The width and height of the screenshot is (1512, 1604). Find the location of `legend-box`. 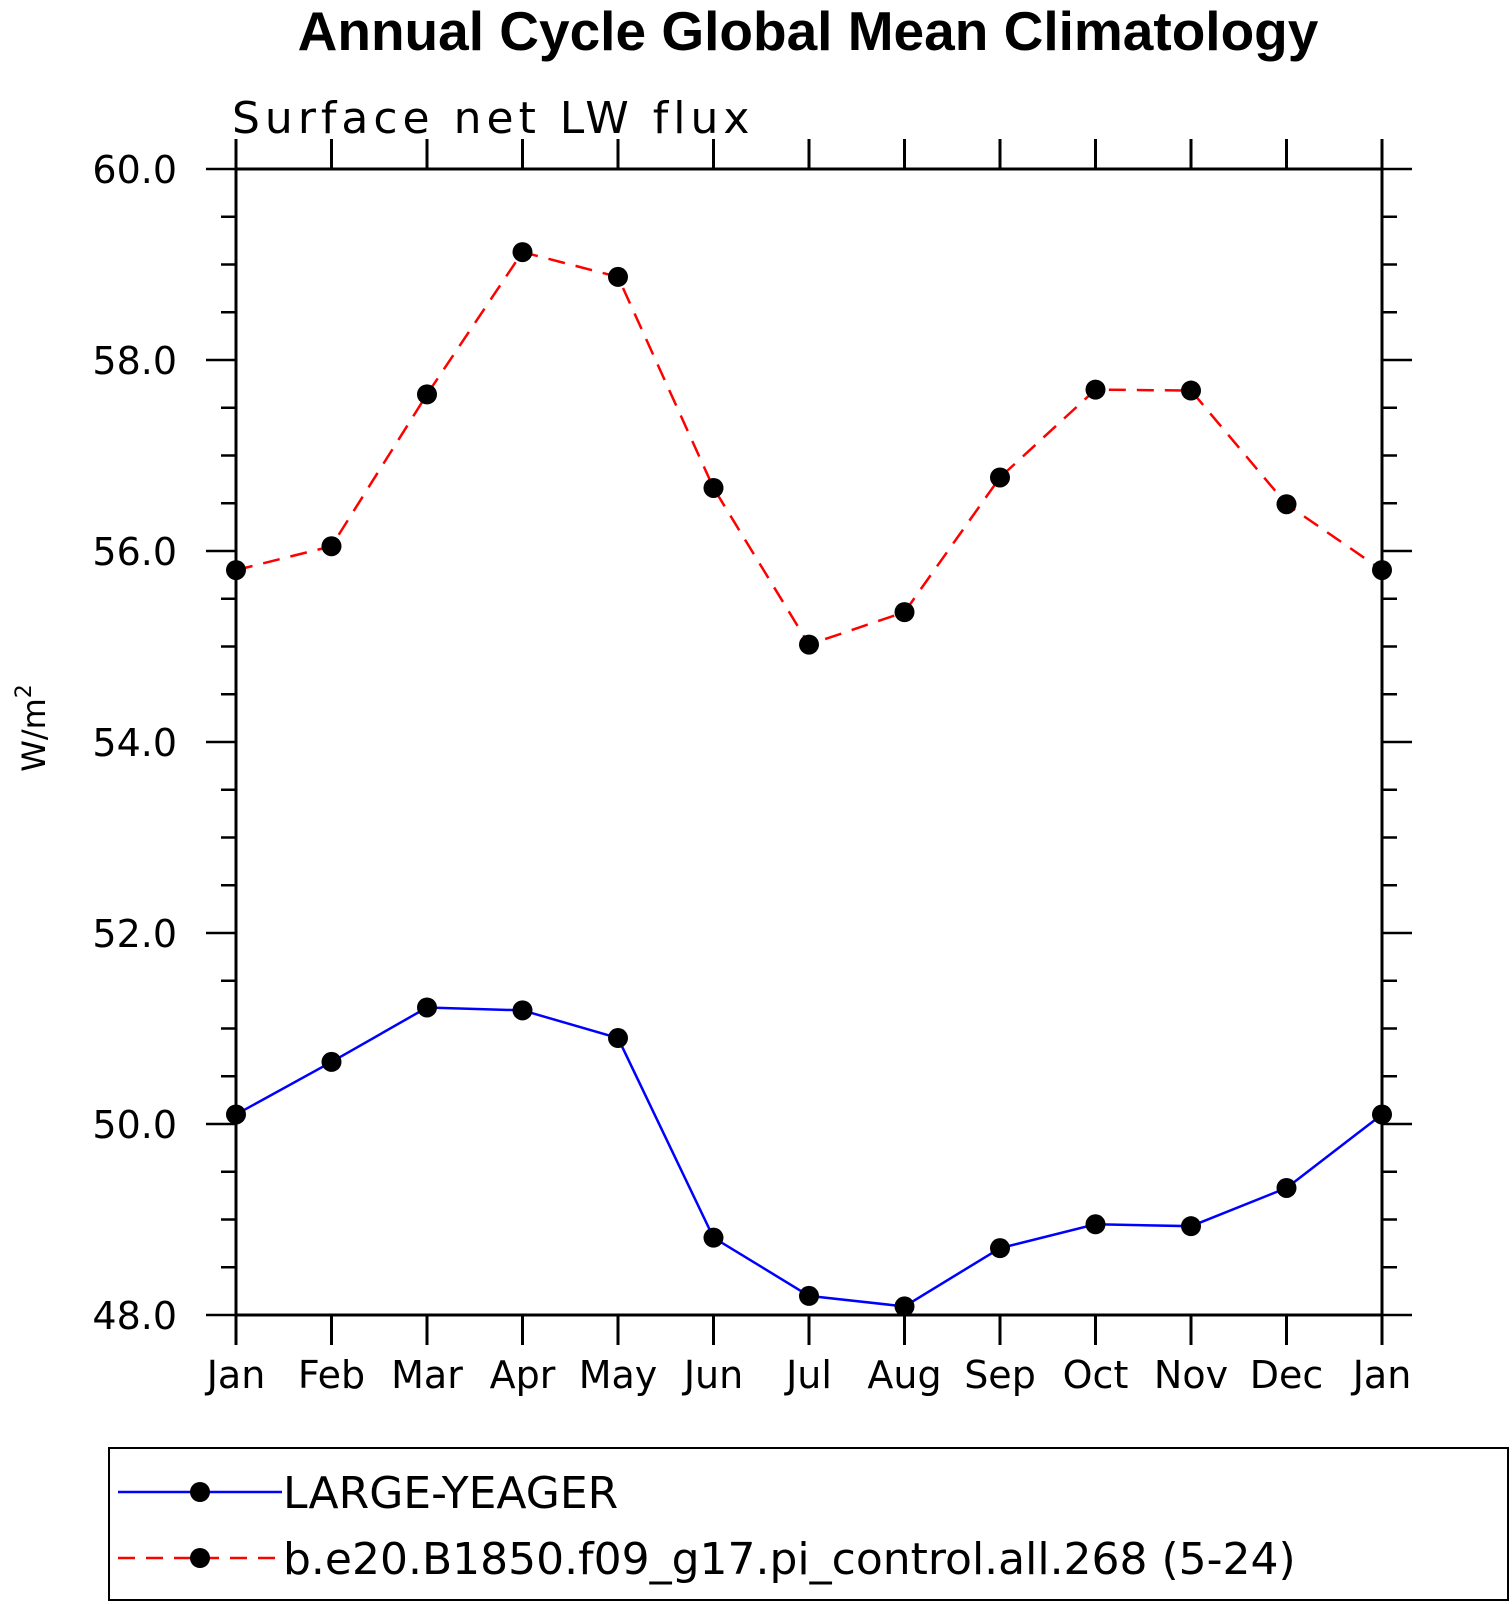

legend-box is located at coordinates (808, 1524).